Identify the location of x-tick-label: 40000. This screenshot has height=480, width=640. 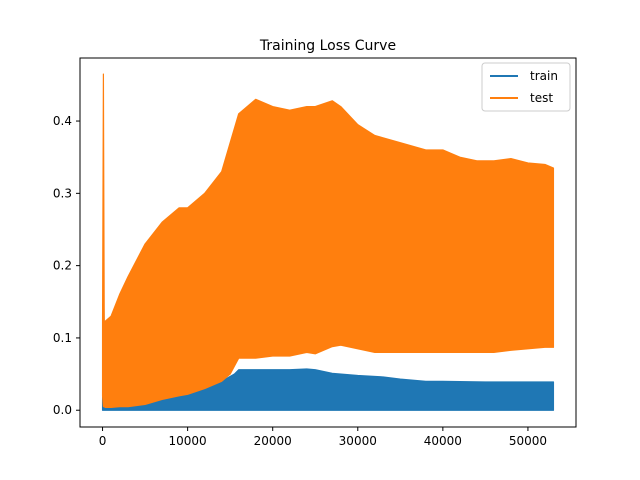
(443, 441).